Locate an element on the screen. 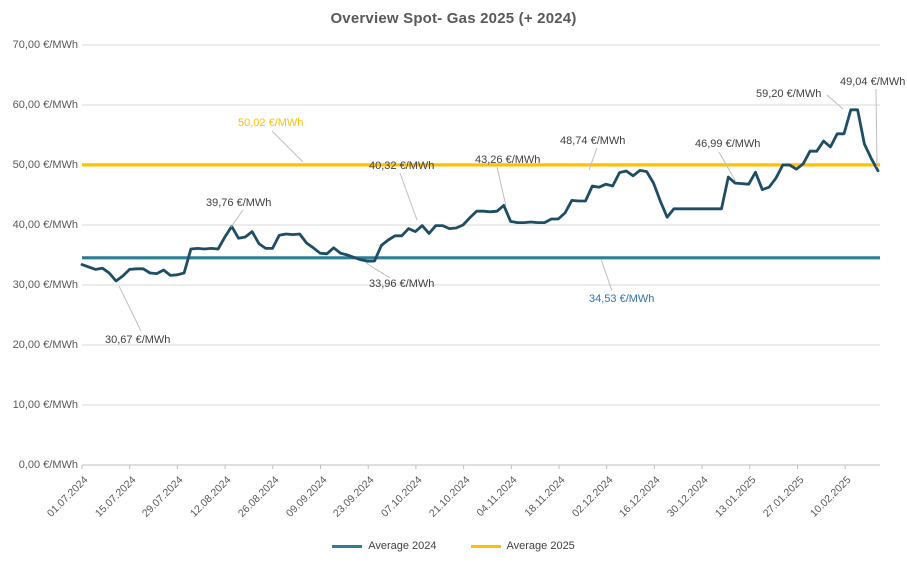 The width and height of the screenshot is (907, 567). y-tick-label: 20,00 €/MWh is located at coordinates (45, 345).